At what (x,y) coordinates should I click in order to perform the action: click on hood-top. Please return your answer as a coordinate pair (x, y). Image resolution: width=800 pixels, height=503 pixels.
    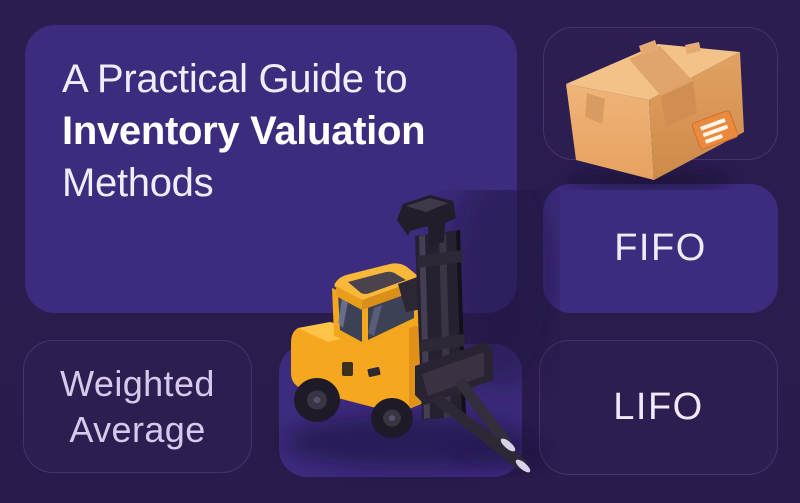
    Looking at the image, I should click on (334, 332).